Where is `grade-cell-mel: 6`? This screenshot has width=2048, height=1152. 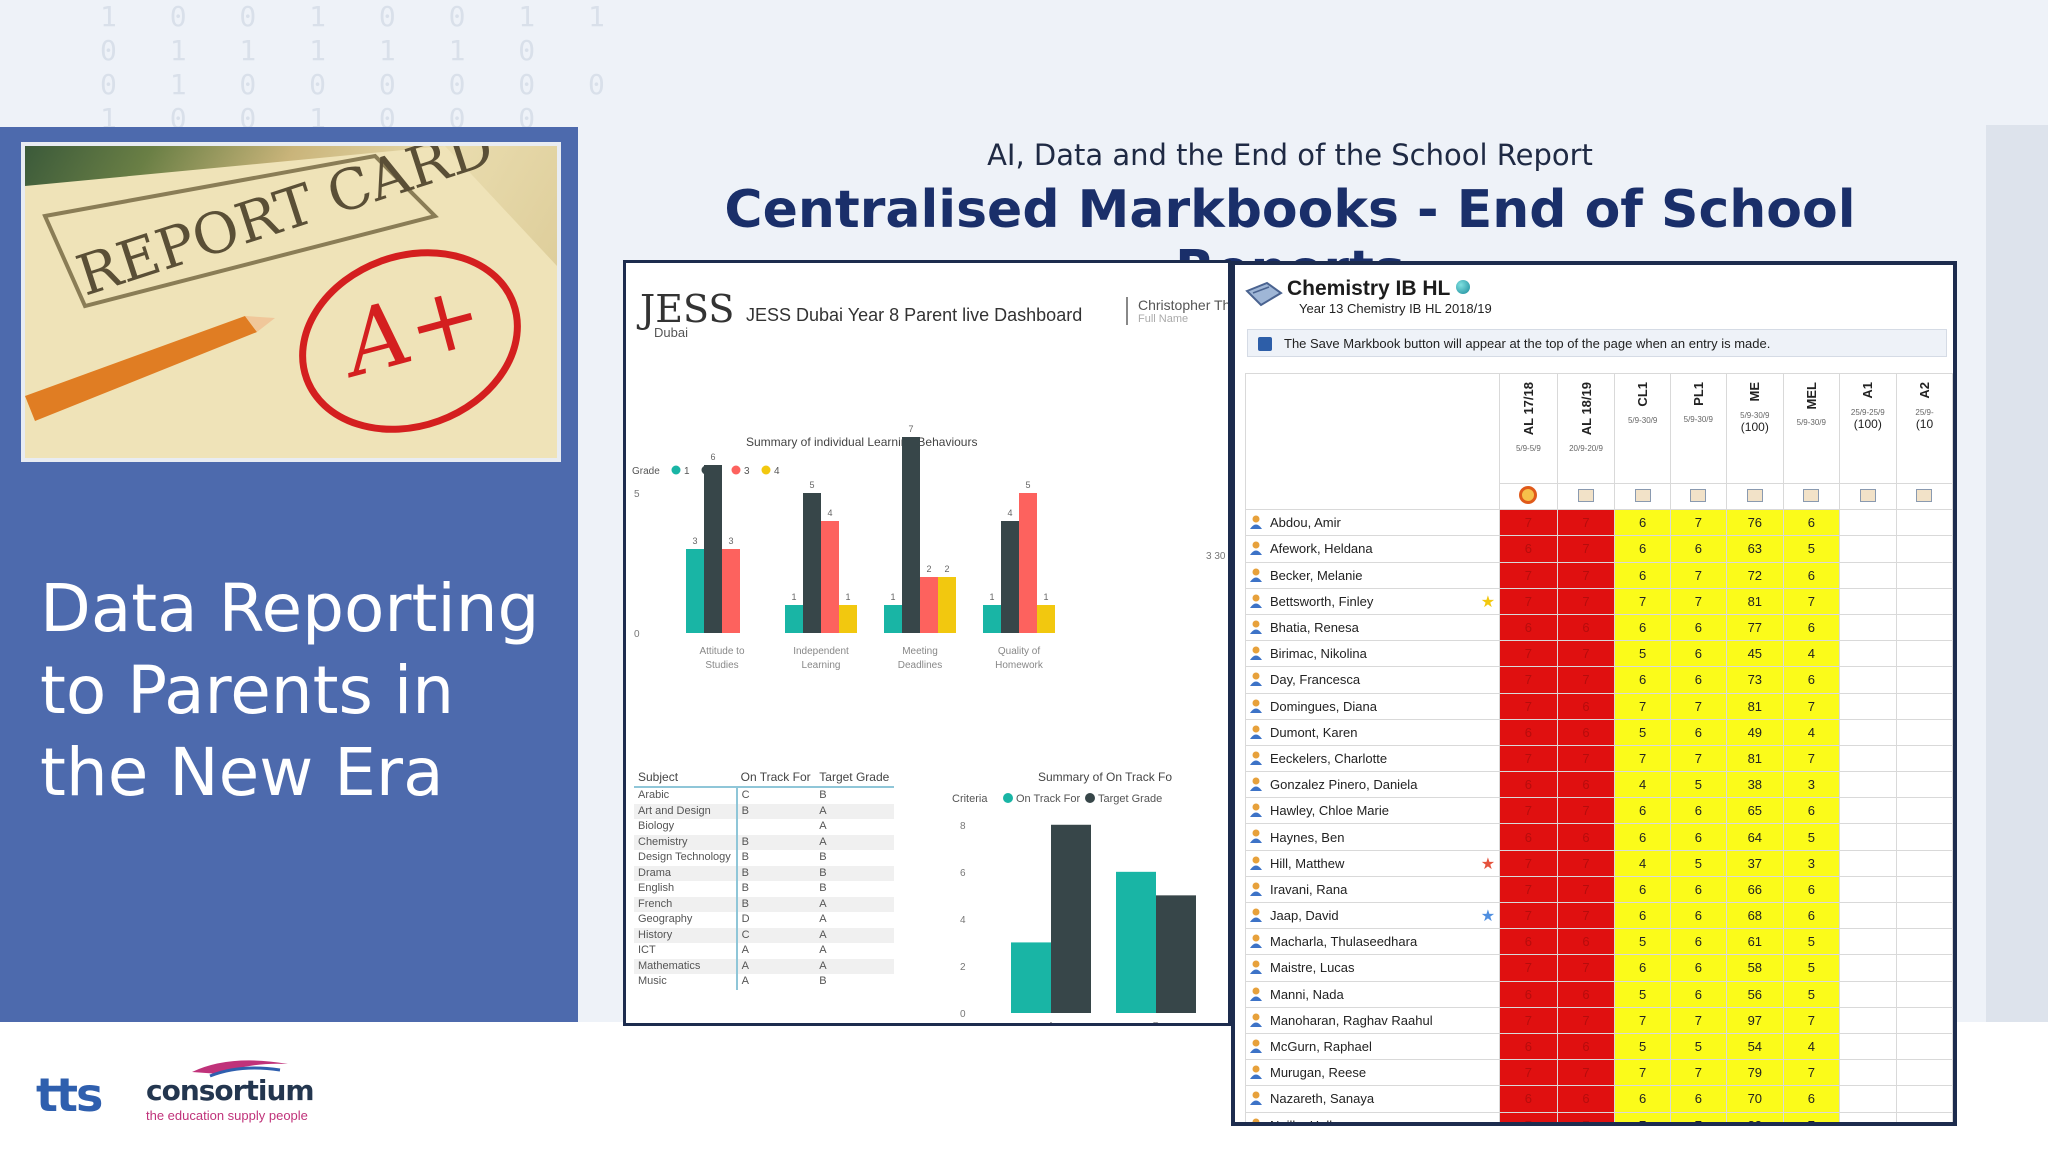
grade-cell-mel: 6 is located at coordinates (1811, 680).